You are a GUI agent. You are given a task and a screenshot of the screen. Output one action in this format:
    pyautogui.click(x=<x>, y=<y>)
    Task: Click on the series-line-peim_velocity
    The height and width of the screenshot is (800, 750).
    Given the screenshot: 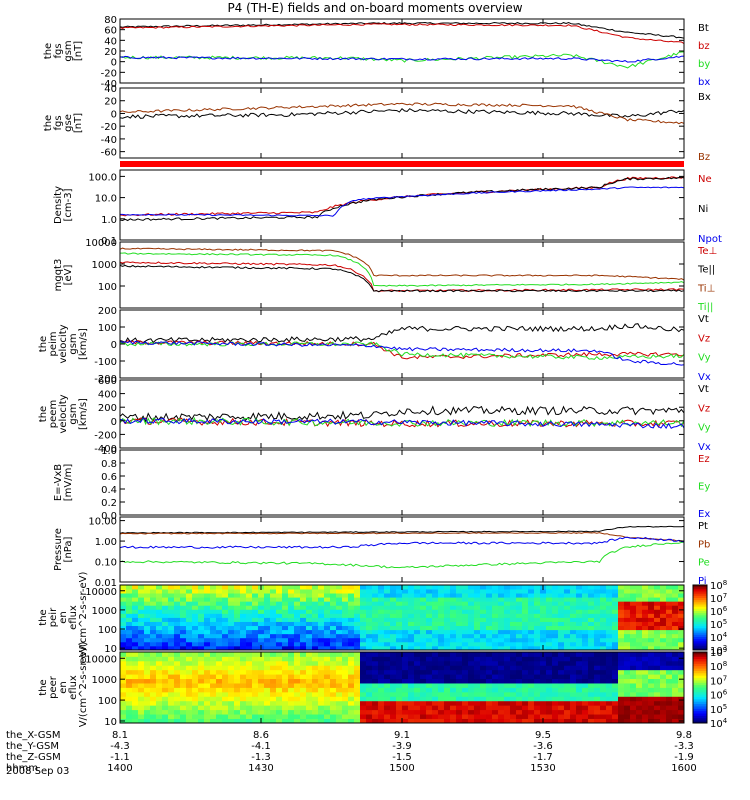 What is the action you would take?
    pyautogui.click(x=402, y=333)
    